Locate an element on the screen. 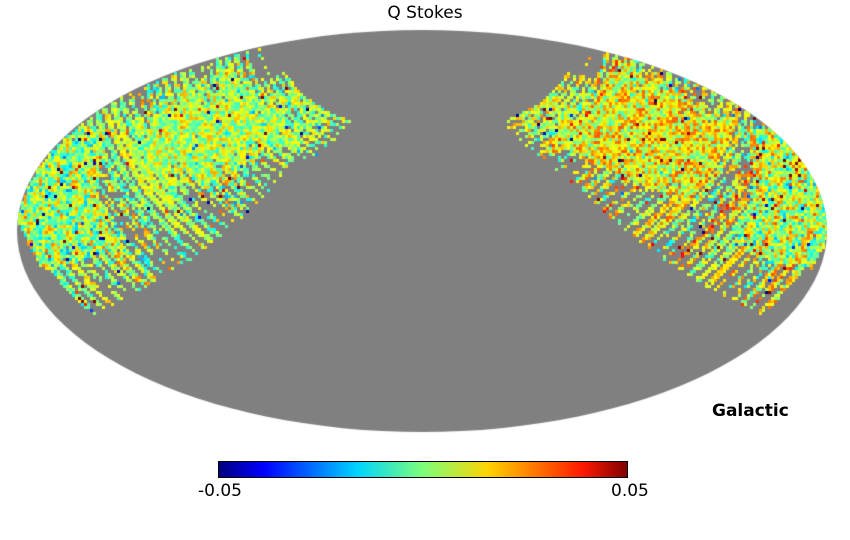 This screenshot has width=850, height=540. page-title: Q Stokes is located at coordinates (425, 13).